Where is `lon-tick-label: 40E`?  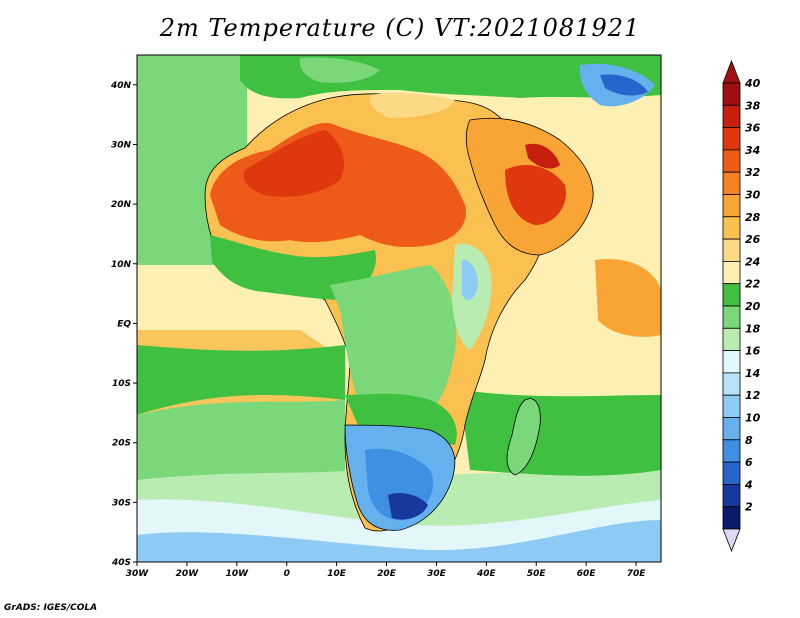
lon-tick-label: 40E is located at coordinates (486, 574).